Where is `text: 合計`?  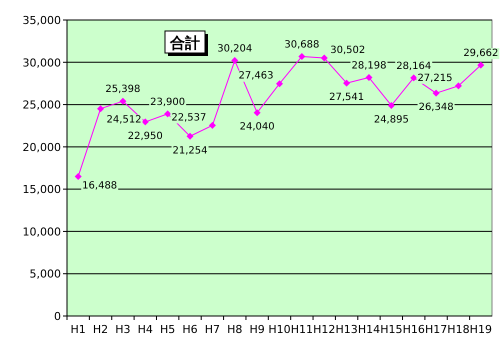
text: 合計 is located at coordinates (184, 43).